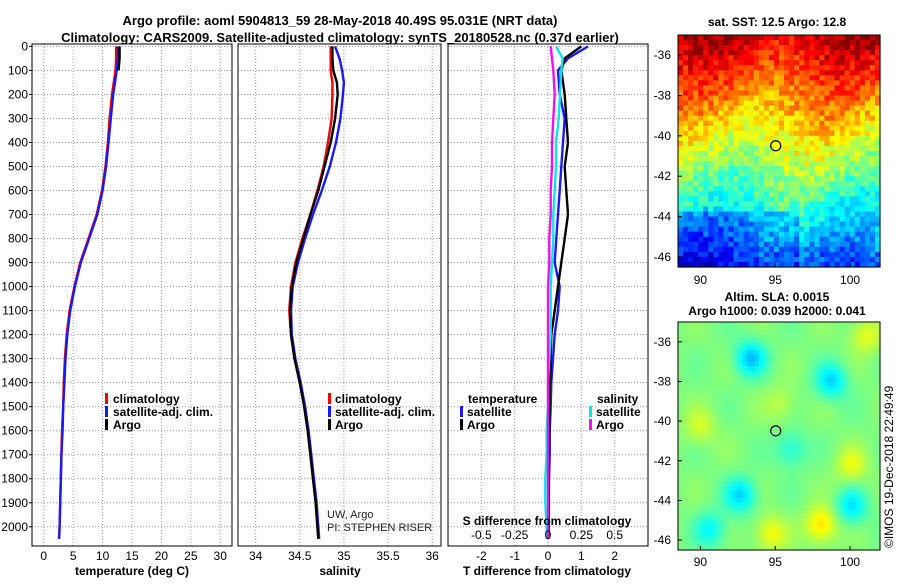  What do you see at coordinates (568, 292) in the screenshot?
I see `series-line` at bounding box center [568, 292].